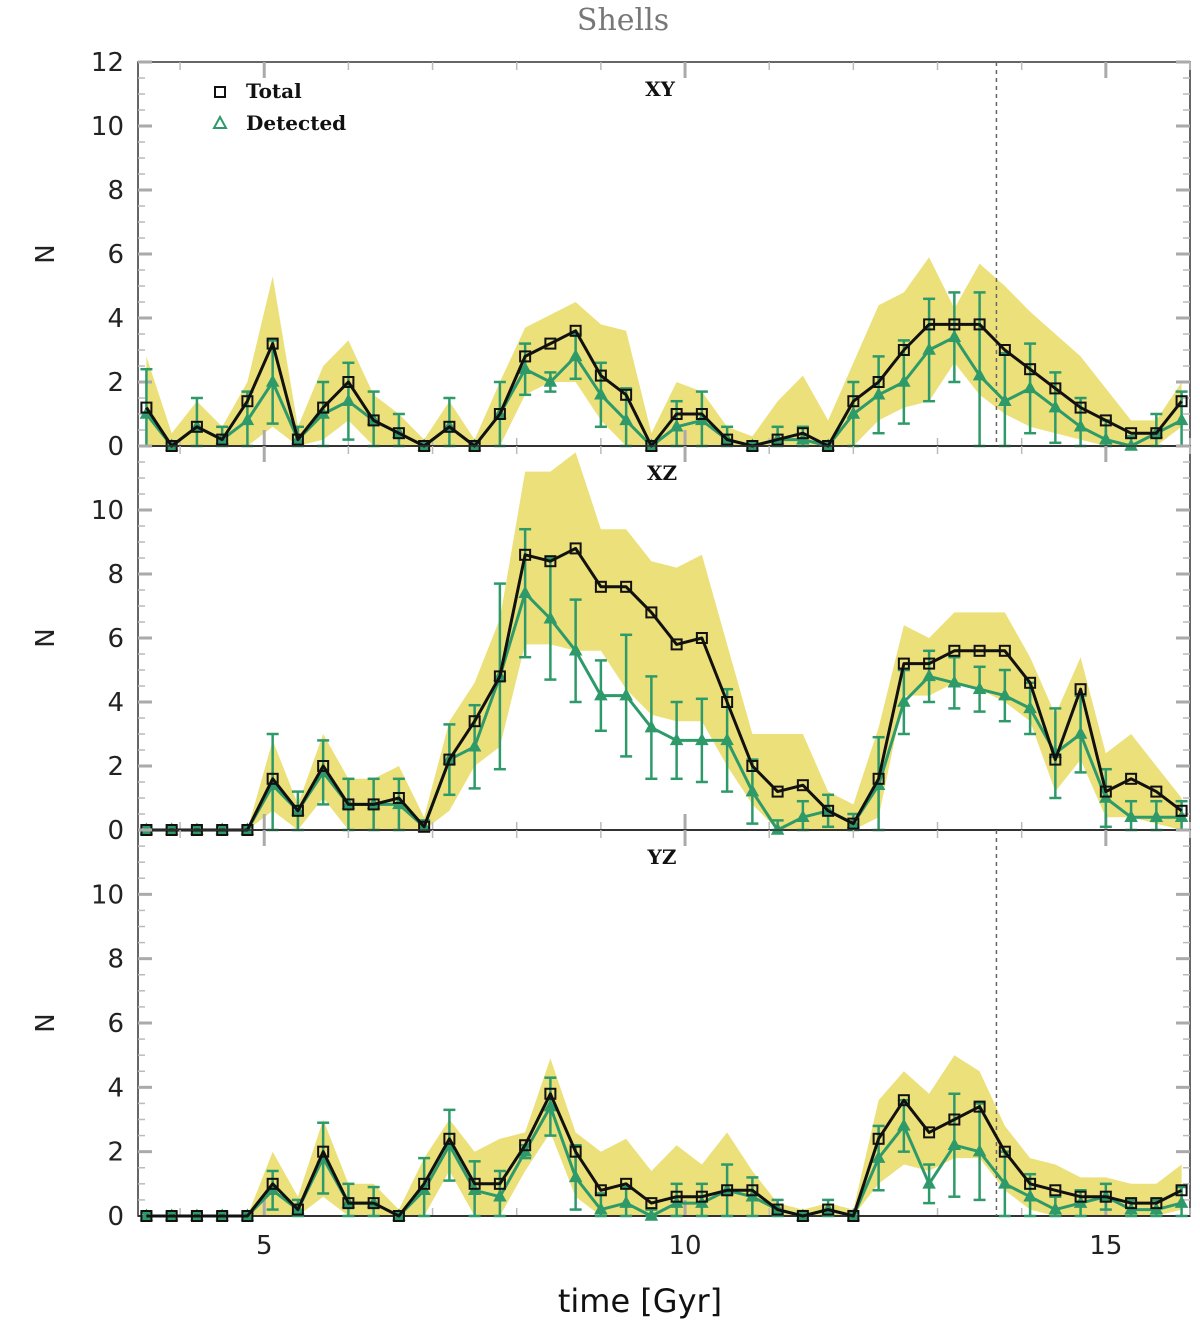  Describe the element at coordinates (107, 895) in the screenshot. I see `y-tick-label: 10` at that location.